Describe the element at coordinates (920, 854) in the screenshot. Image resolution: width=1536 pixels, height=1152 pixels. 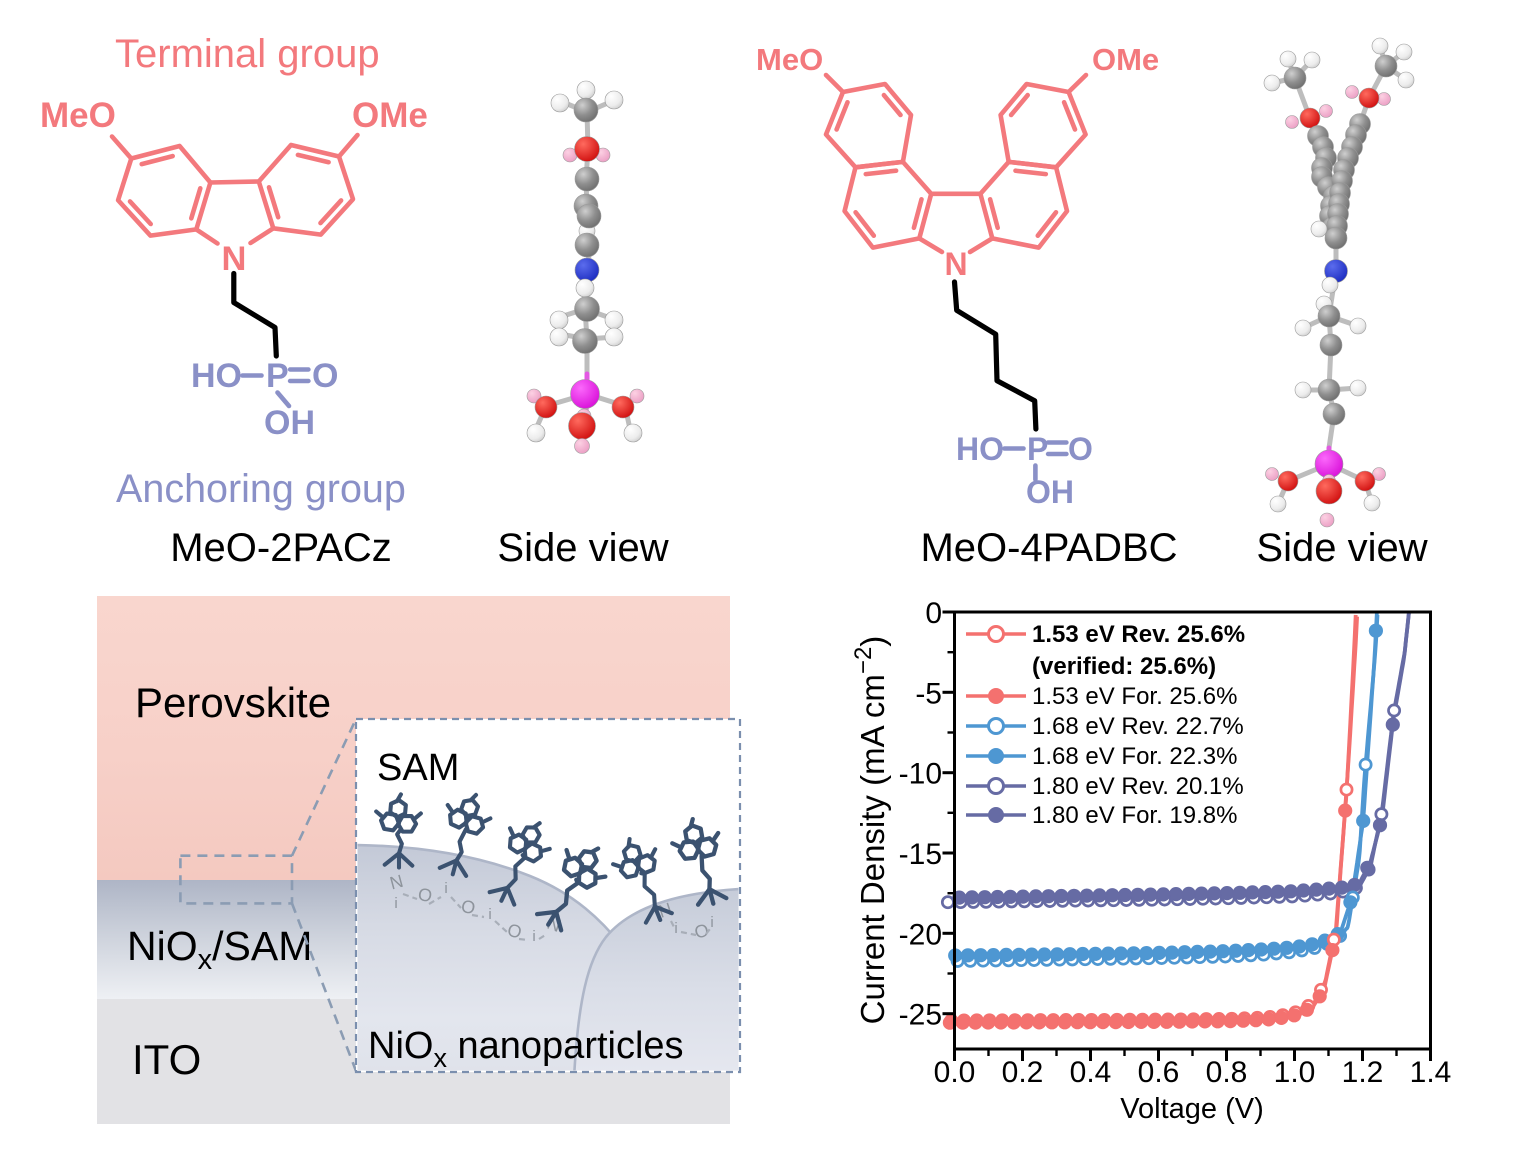
I see `svg-text: -15` at that location.